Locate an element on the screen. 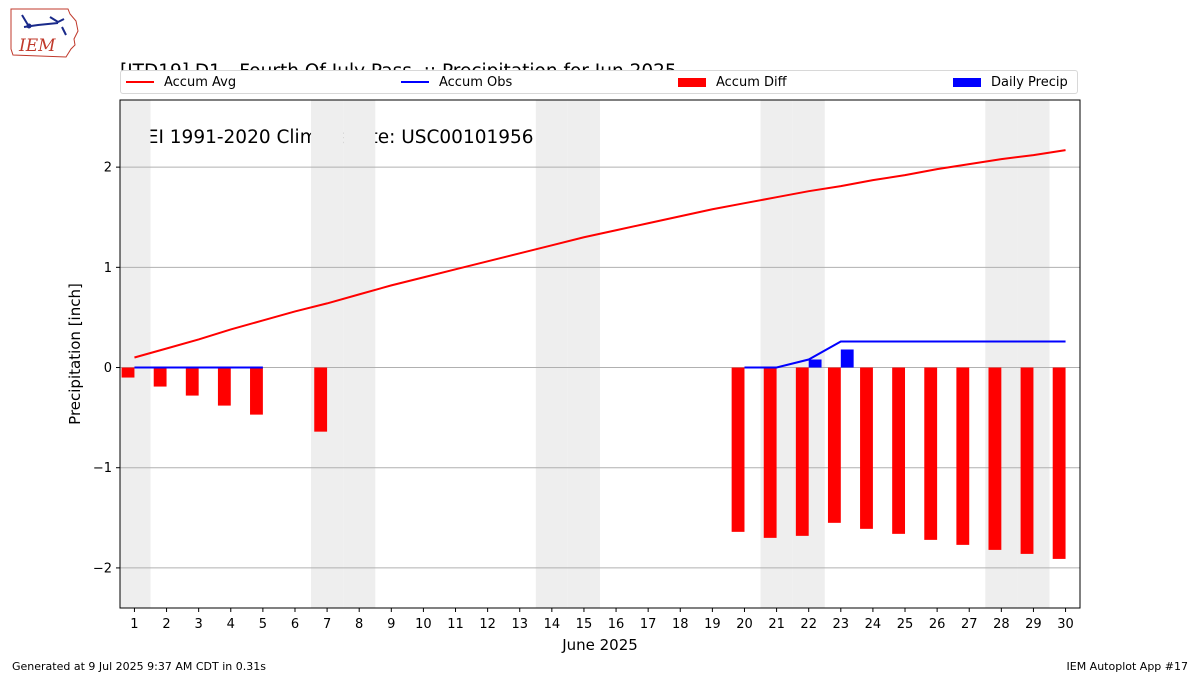 This screenshot has width=1200, height=675. x-tick-label: 5 is located at coordinates (263, 624).